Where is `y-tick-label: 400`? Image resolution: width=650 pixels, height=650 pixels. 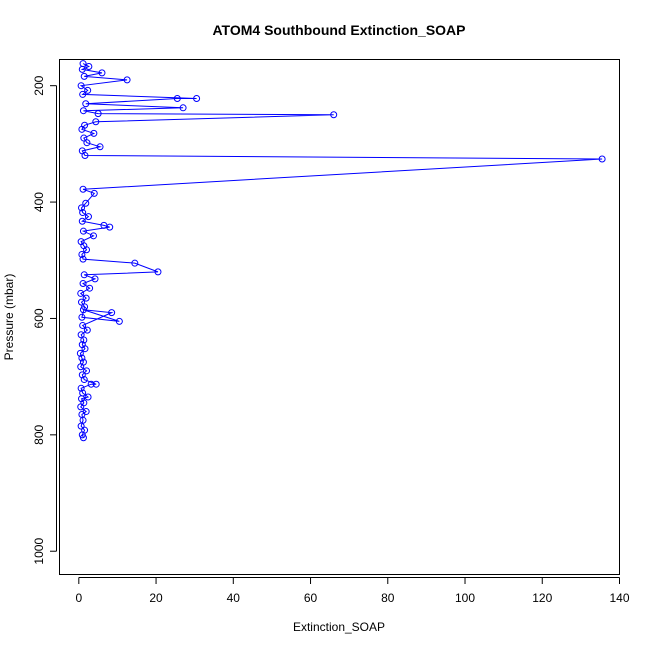
y-tick-label: 400 is located at coordinates (39, 202).